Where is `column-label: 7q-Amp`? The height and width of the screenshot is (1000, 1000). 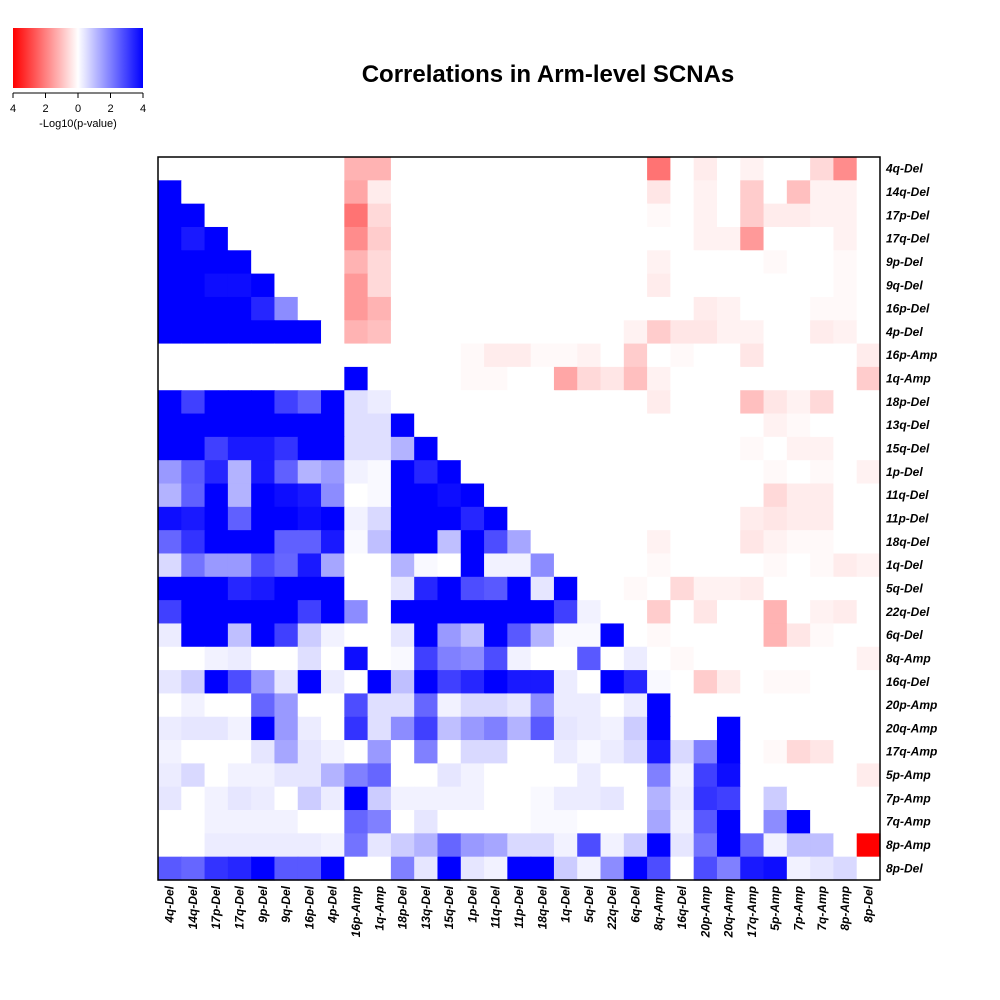
column-label: 7q-Amp is located at coordinates (822, 908).